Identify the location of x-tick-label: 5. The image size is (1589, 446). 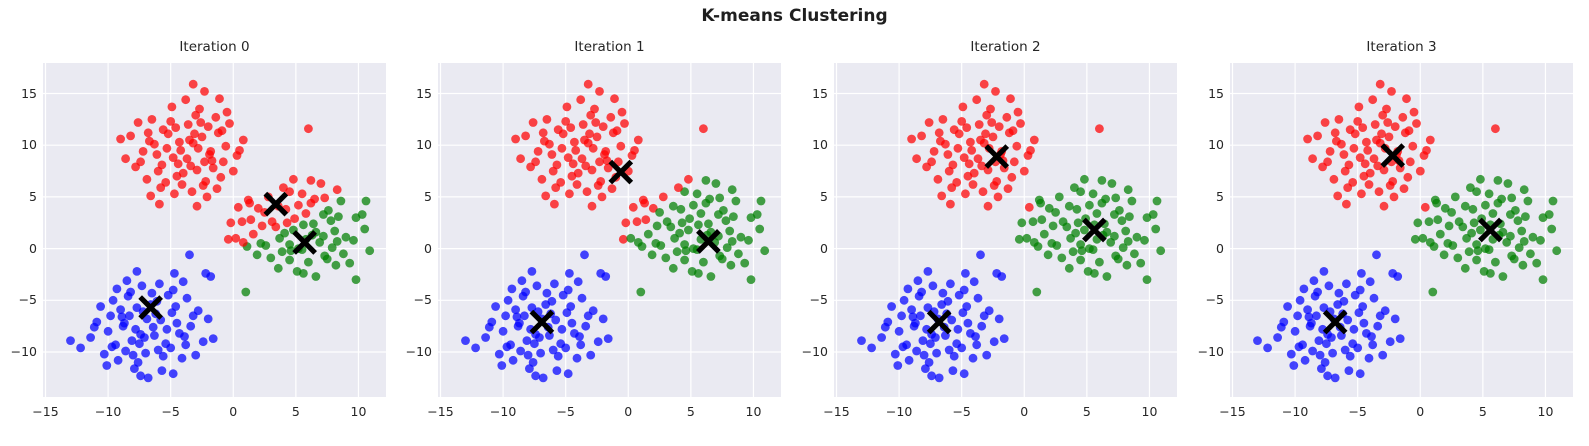
(1482, 411).